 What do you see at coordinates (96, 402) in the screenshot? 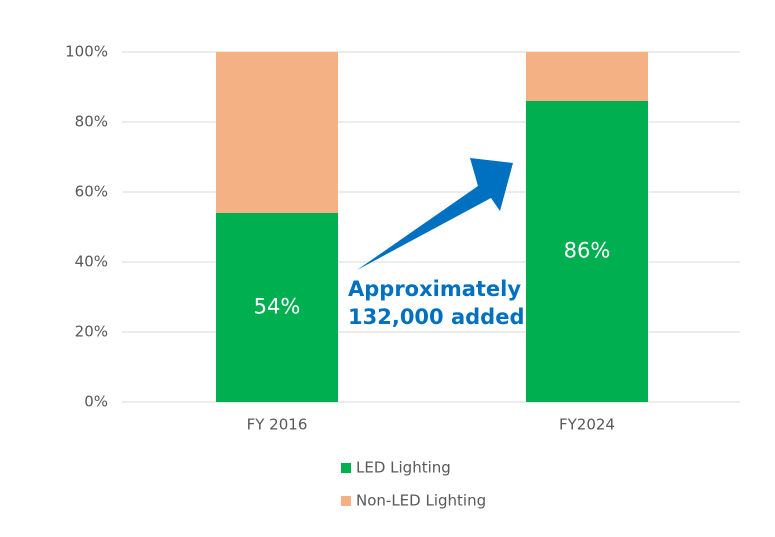
I see `y-tick-label: 0%` at bounding box center [96, 402].